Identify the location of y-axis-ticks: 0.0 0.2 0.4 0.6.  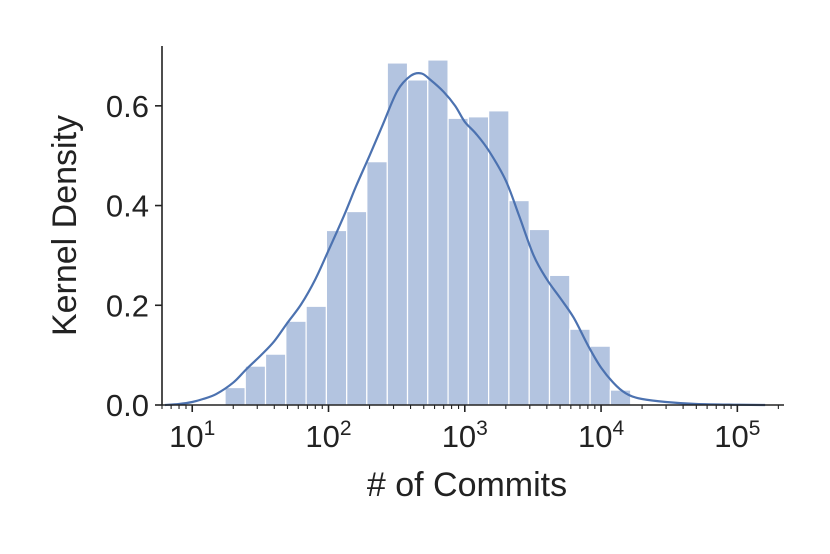
(134, 256).